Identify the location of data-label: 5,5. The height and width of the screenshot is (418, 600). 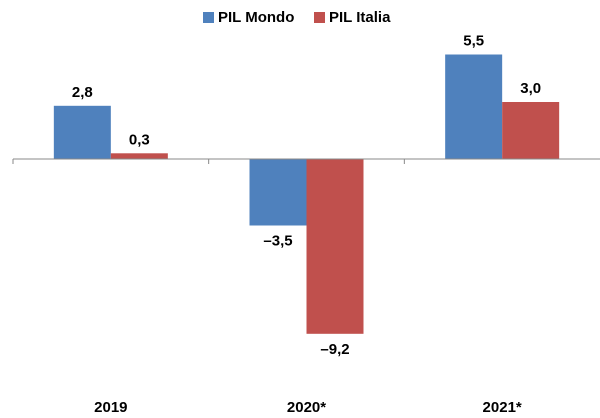
(473, 40).